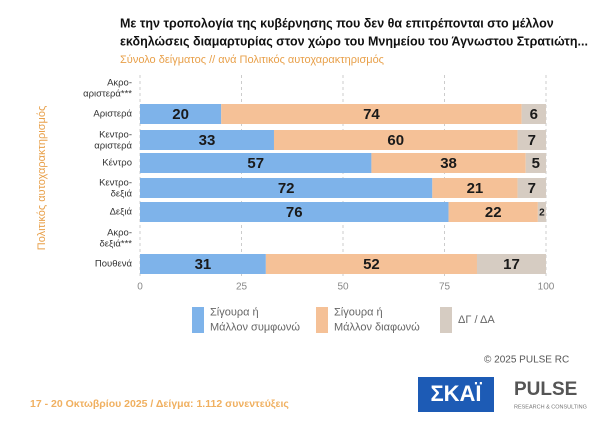 Image resolution: width=600 pixels, height=424 pixels. What do you see at coordinates (255, 319) in the screenshot?
I see `legend-label: Σίγουρα ή Μάλλον συμφωνώ` at bounding box center [255, 319].